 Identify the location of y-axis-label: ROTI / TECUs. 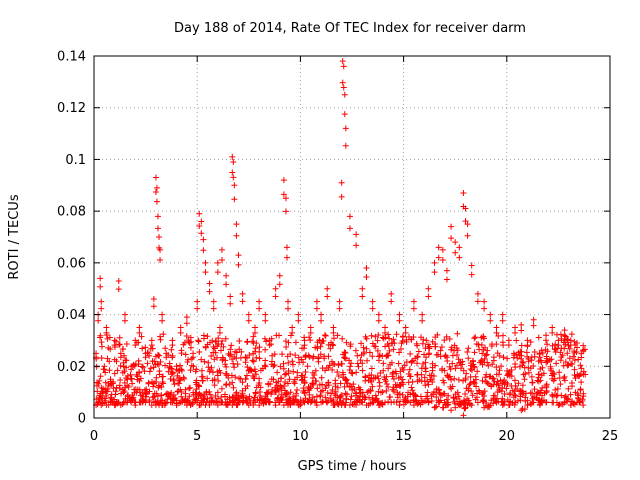
(14, 236).